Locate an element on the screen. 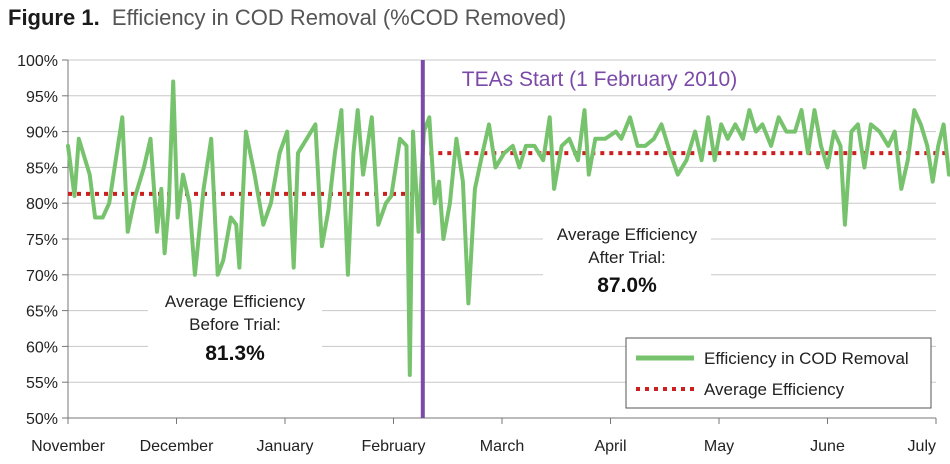  y-tick-label-95: 95% is located at coordinates (42, 97).